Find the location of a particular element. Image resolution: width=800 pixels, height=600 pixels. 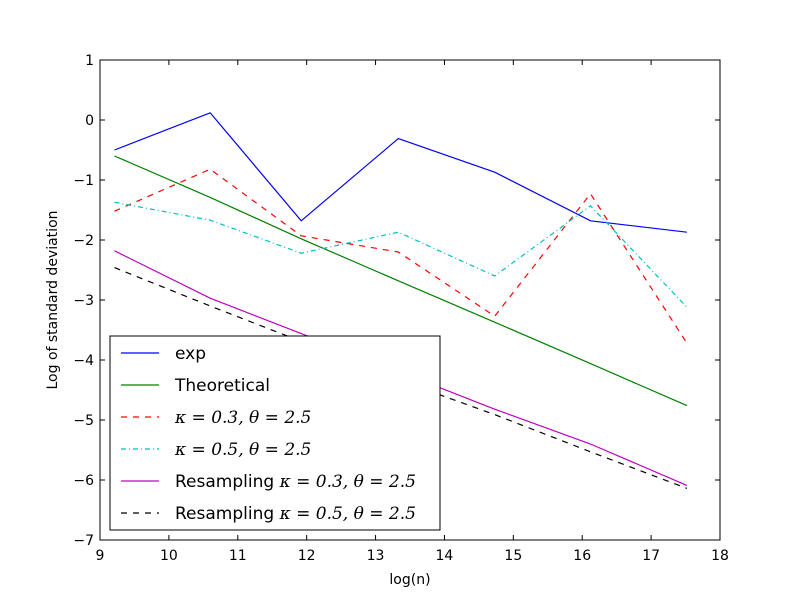

legend-label: κ = 0.5, θ = 2.5 is located at coordinates (242, 450).